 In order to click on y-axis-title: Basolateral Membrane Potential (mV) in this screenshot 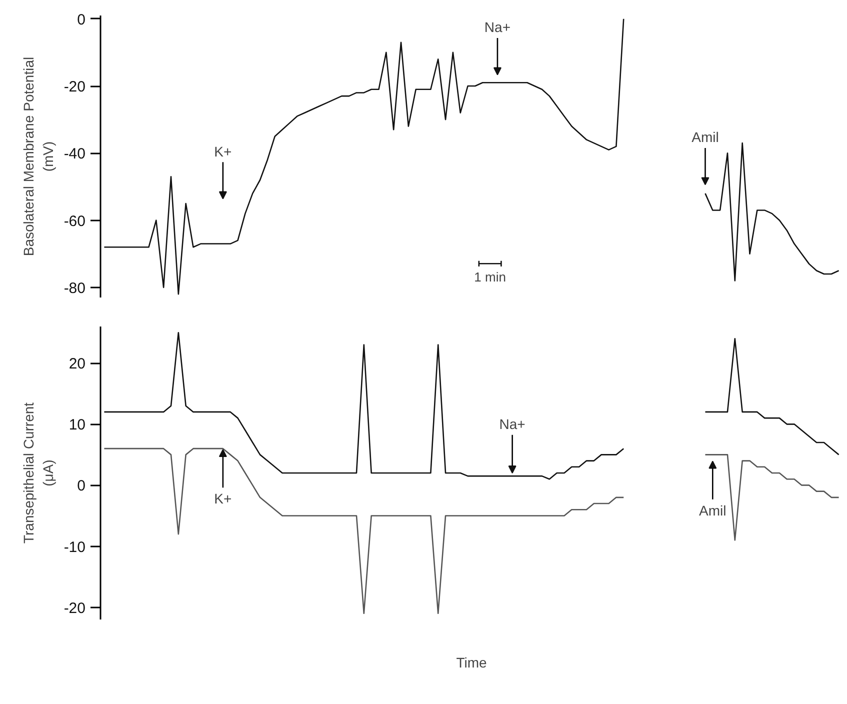, I will do `click(38, 156)`.